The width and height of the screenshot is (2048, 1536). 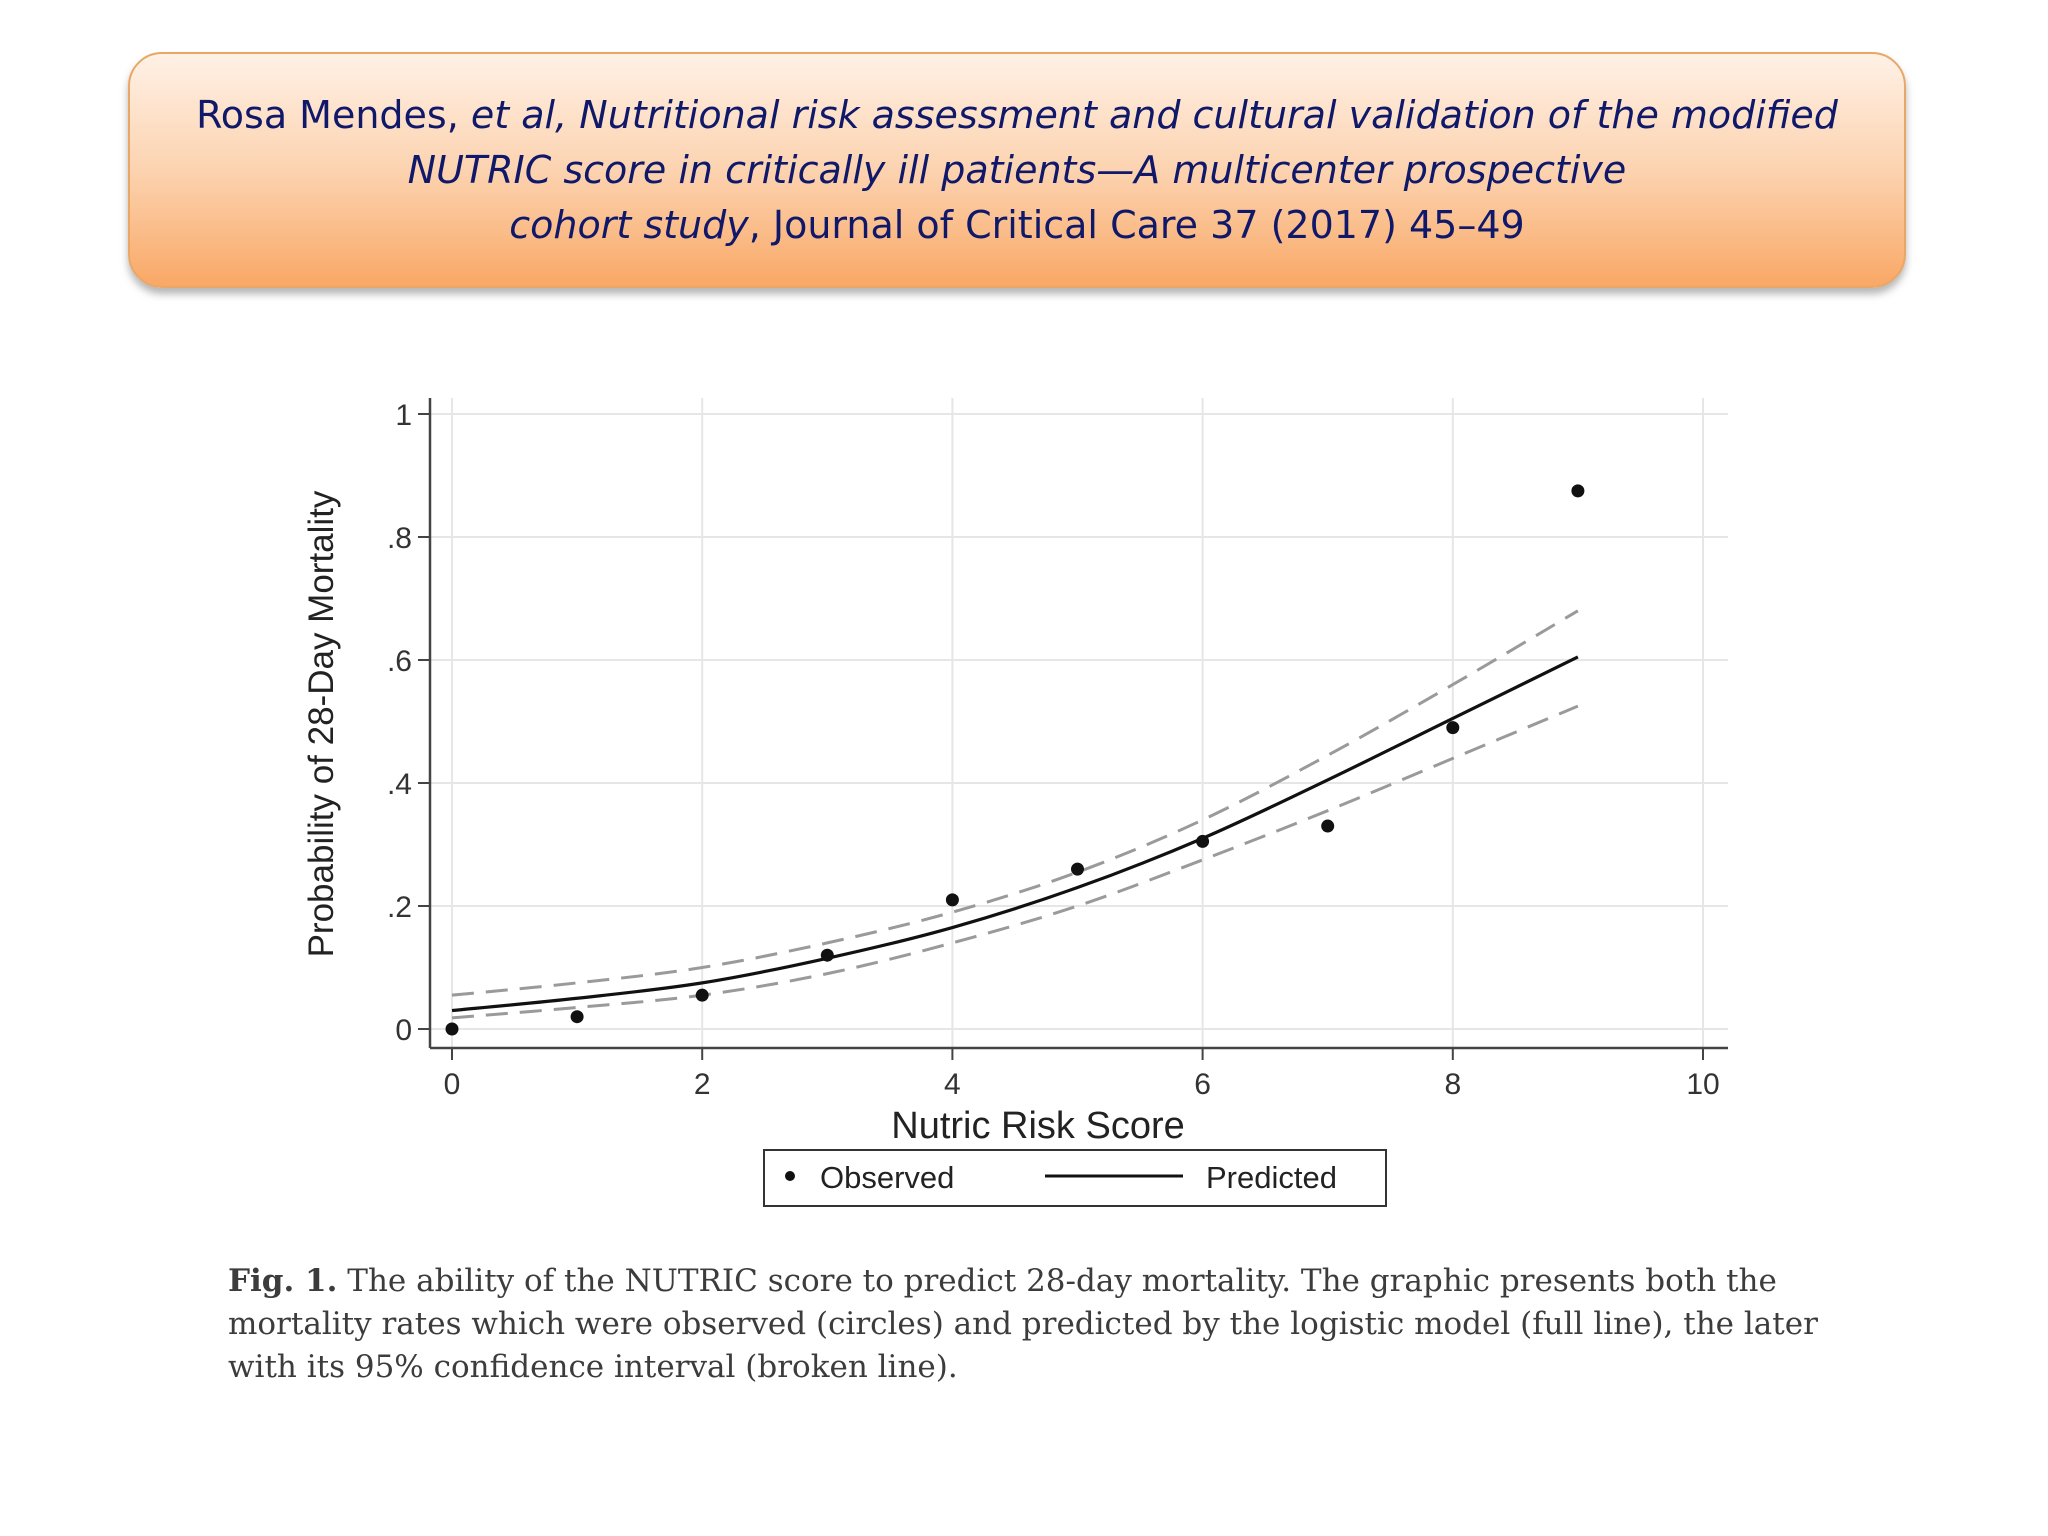 What do you see at coordinates (333, 114) in the screenshot?
I see `citation-authors: Rosa Mendes,` at bounding box center [333, 114].